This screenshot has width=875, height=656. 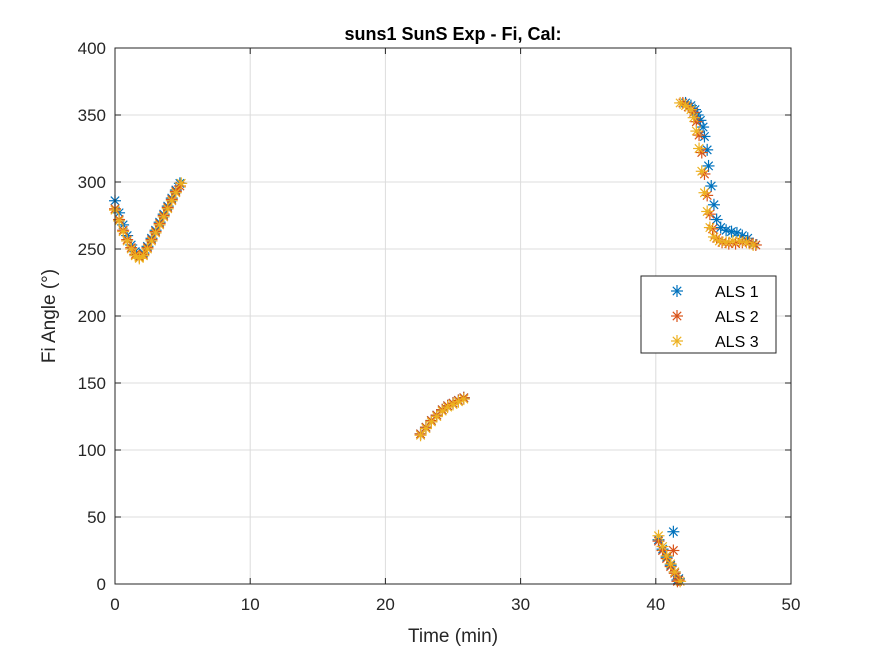 What do you see at coordinates (250, 604) in the screenshot?
I see `x-tick-label: 10` at bounding box center [250, 604].